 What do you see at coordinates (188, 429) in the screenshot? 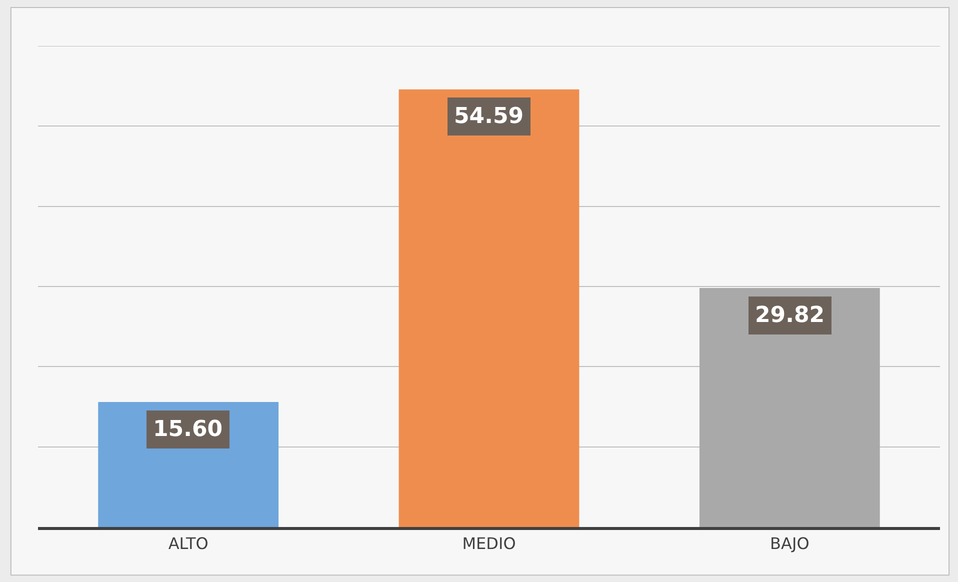
I see `data-label: 15.60` at bounding box center [188, 429].